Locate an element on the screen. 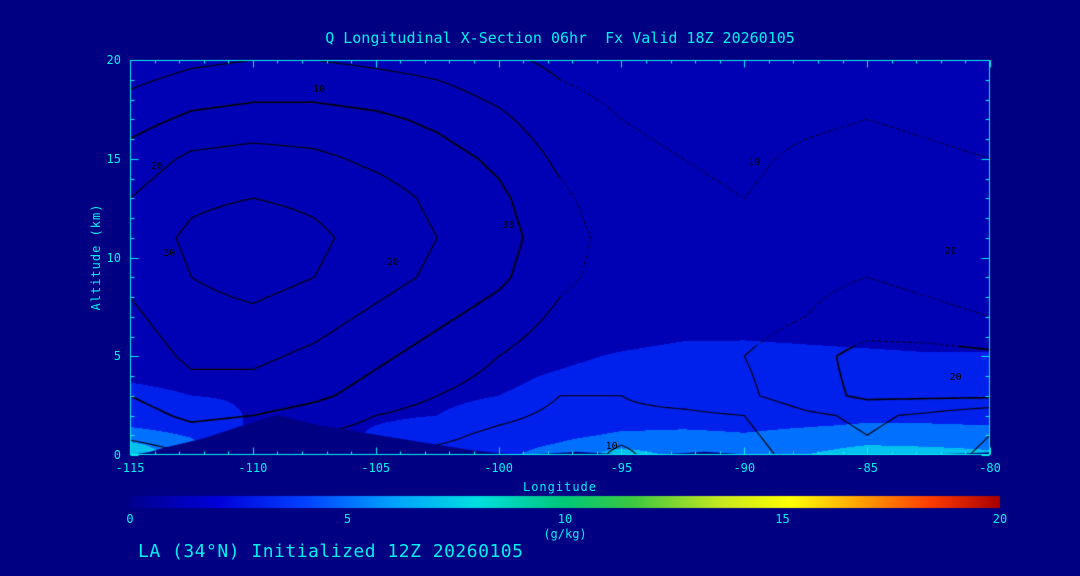  x-axis-tick-label: -100 is located at coordinates (499, 468).